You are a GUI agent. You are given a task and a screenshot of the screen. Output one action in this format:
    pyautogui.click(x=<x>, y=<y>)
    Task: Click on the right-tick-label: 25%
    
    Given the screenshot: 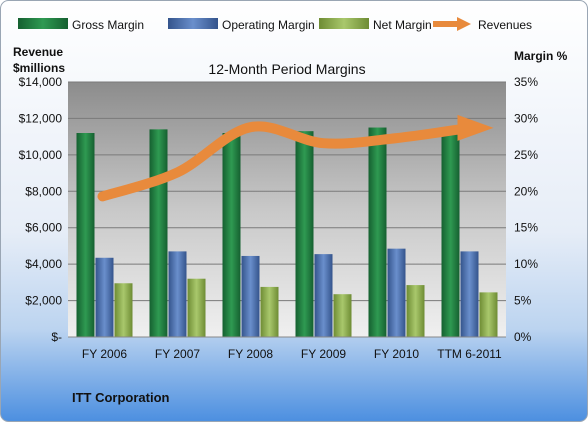 What is the action you would take?
    pyautogui.click(x=526, y=155)
    